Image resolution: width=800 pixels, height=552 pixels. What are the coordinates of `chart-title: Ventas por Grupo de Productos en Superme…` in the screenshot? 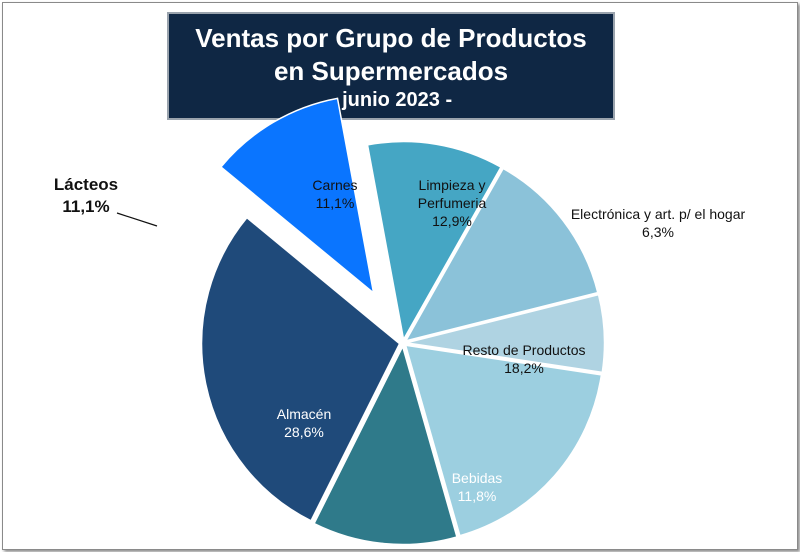 It's located at (391, 54).